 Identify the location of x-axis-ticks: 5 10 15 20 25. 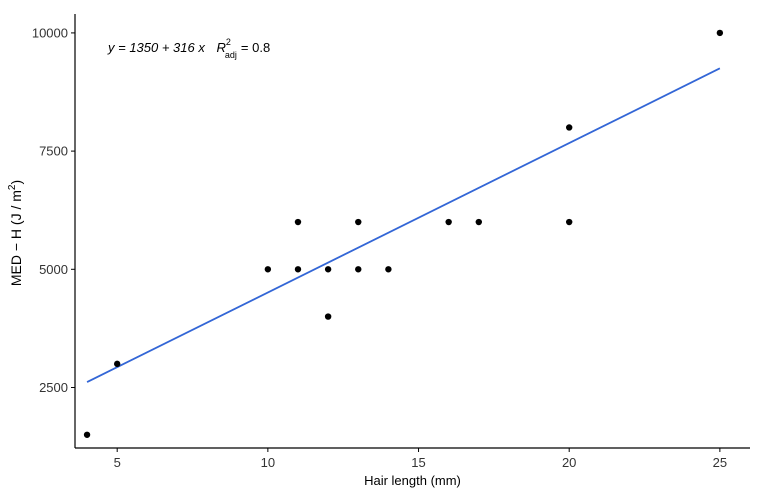
(420, 459).